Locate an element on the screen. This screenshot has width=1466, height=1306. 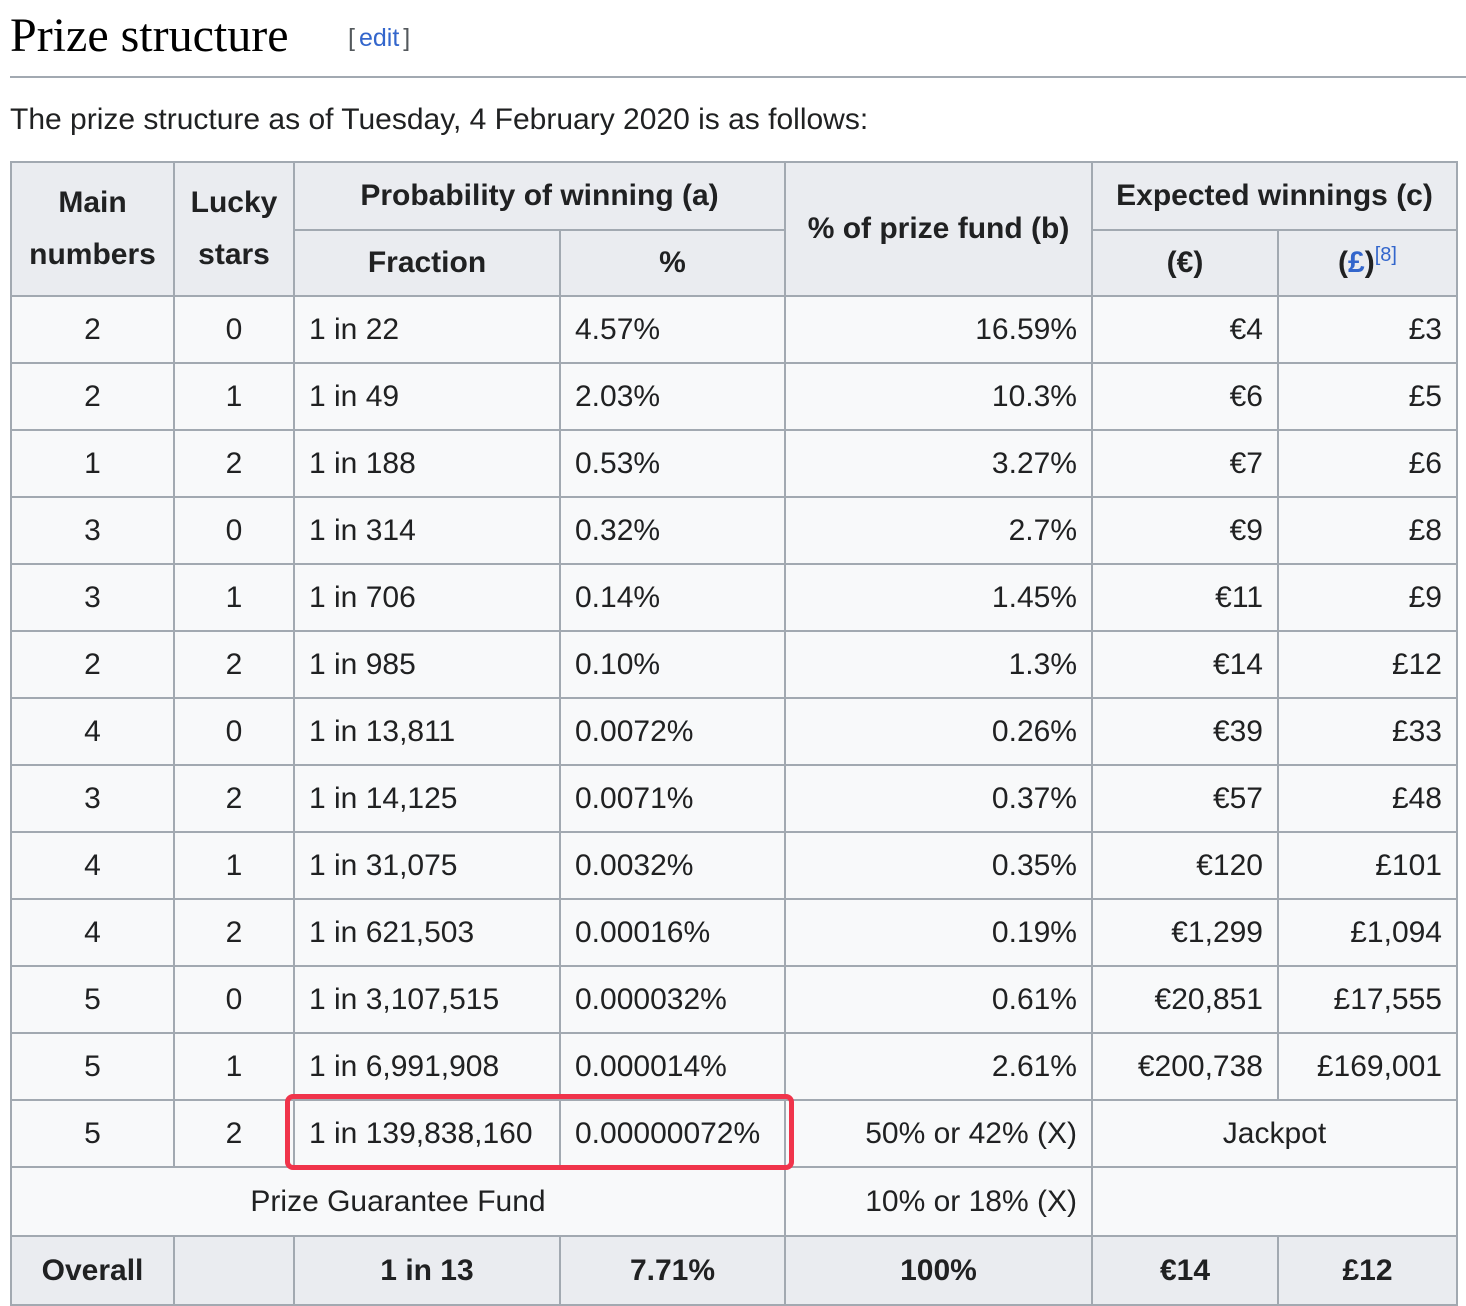
cell-gbp: £101 is located at coordinates (1367, 865).